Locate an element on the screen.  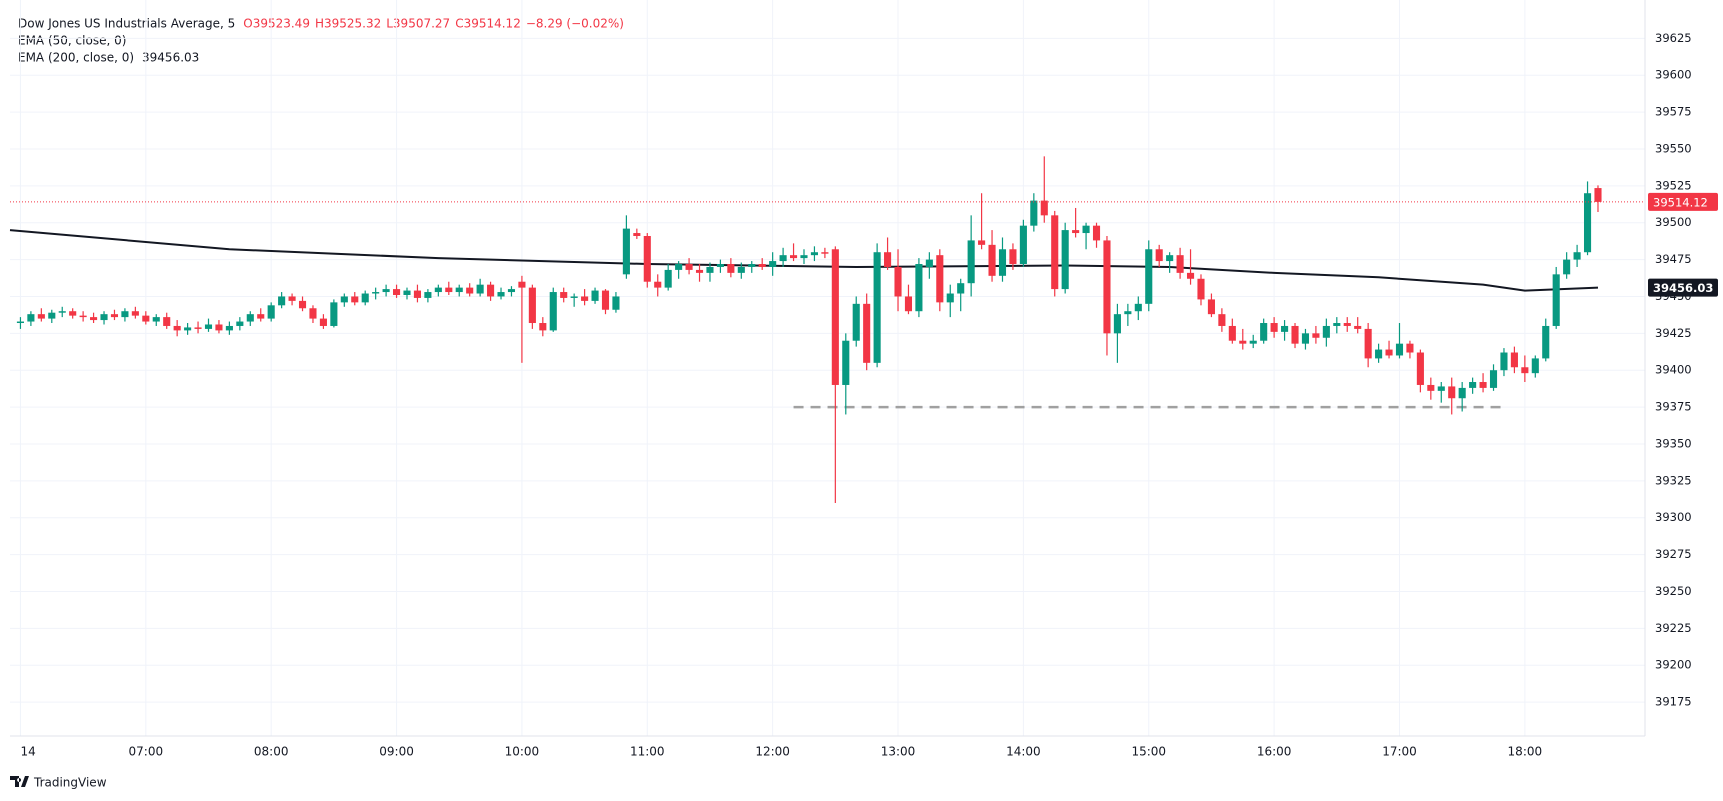
price-label: 39514.12 is located at coordinates (1680, 202).